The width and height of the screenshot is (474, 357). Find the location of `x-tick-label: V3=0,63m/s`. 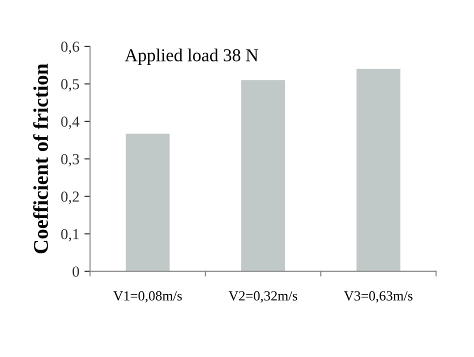

x-tick-label: V3=0,63m/s is located at coordinates (378, 297).